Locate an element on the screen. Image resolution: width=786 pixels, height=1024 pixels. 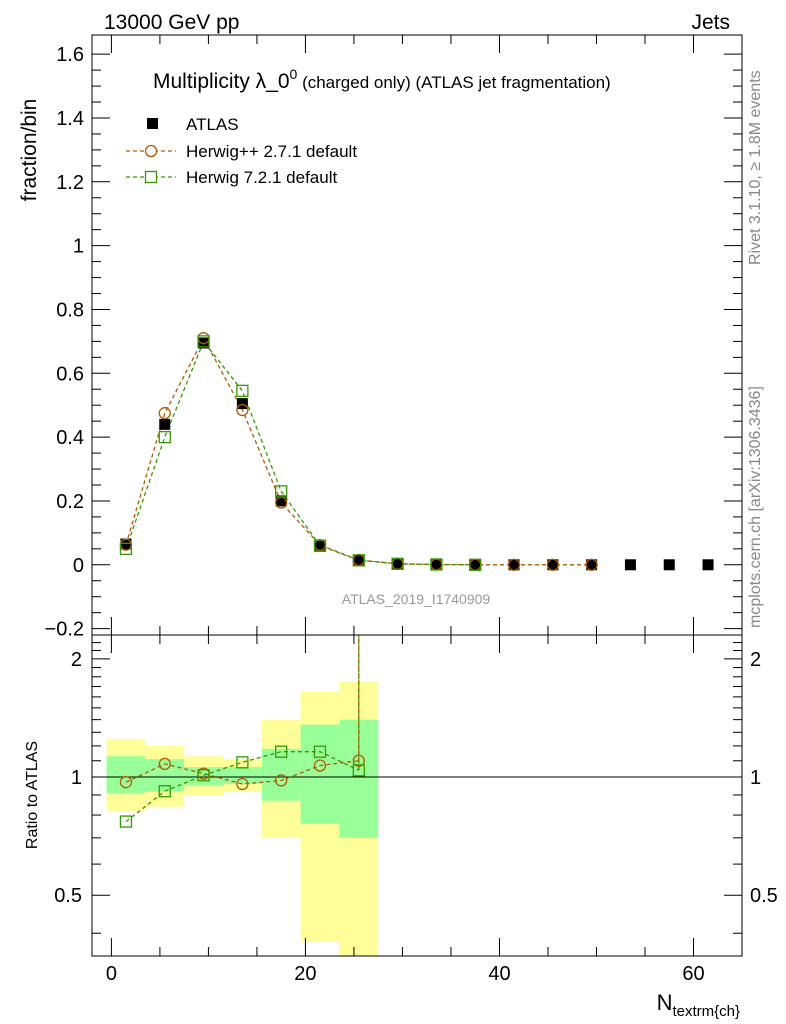
ratio-ytick-label: 0.5 is located at coordinates (68, 896).